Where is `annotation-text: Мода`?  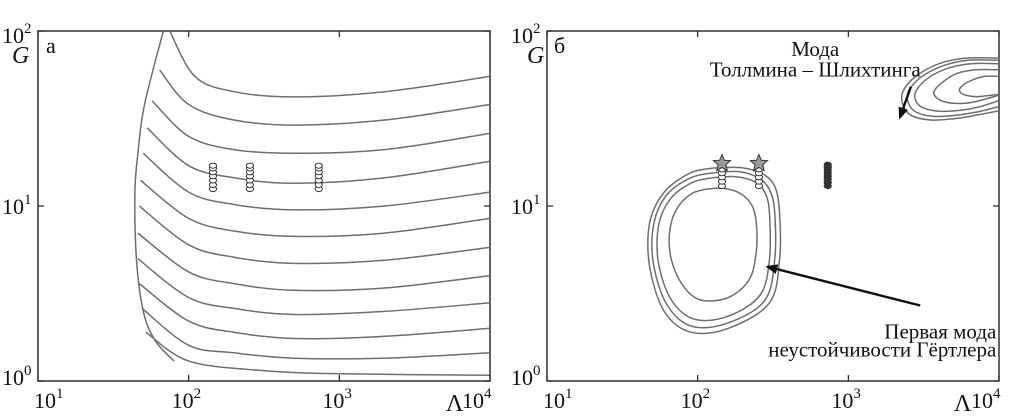 annotation-text: Мода is located at coordinates (815, 49).